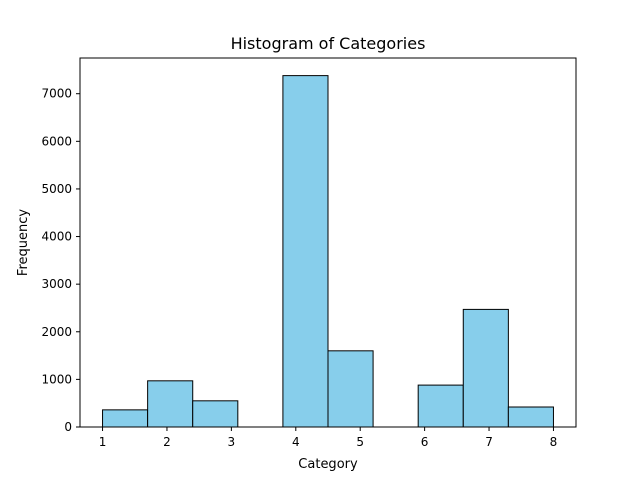 This screenshot has width=640, height=480. What do you see at coordinates (60, 260) in the screenshot?
I see `y-axis-ticks: 0 1000 2000 3000 4000 5000 6000 7000` at bounding box center [60, 260].